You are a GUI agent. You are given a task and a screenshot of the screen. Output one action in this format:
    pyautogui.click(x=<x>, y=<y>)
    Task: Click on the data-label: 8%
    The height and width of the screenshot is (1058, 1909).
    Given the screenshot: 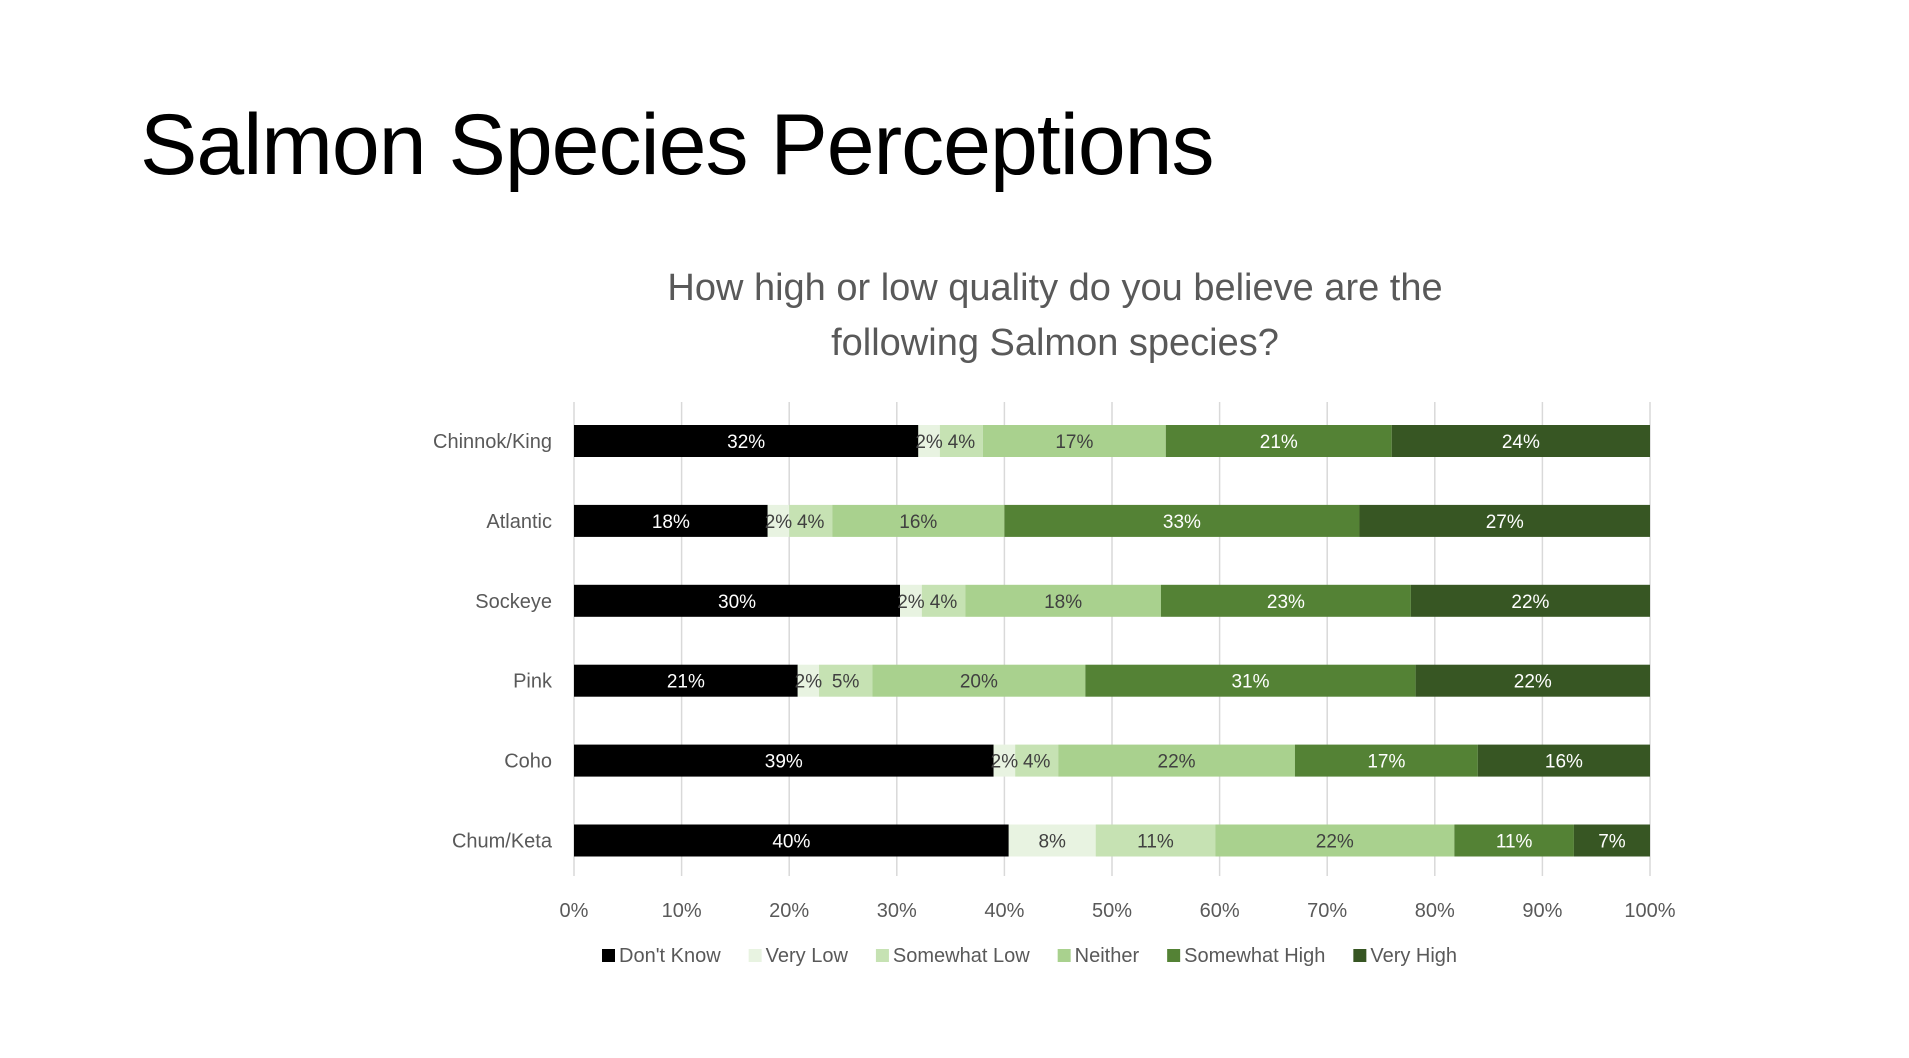 What is the action you would take?
    pyautogui.click(x=1052, y=842)
    